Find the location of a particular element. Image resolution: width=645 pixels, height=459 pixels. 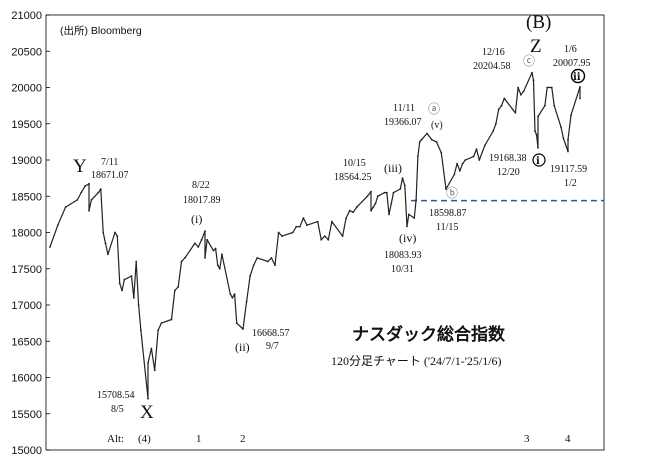

y-tick-label: 19000 is located at coordinates (26, 161).